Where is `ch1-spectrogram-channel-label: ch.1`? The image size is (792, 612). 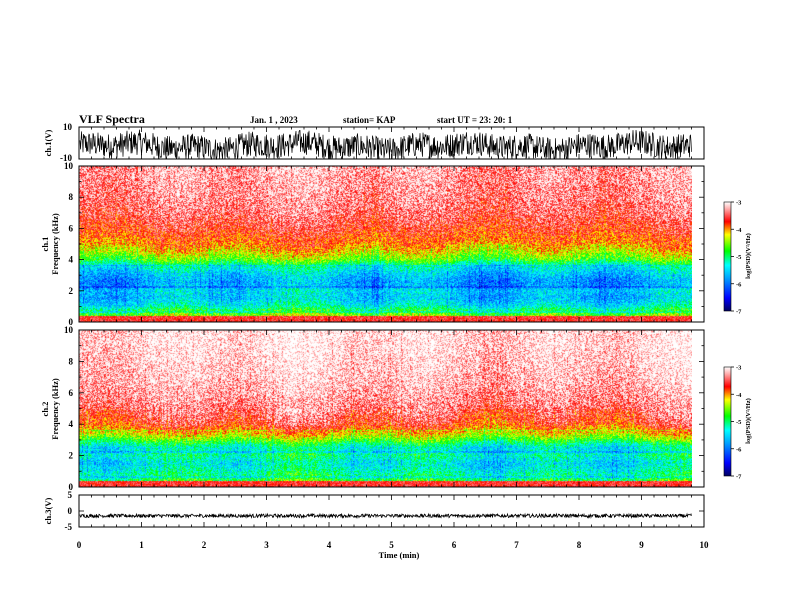 ch1-spectrogram-channel-label: ch.1 is located at coordinates (45, 244).